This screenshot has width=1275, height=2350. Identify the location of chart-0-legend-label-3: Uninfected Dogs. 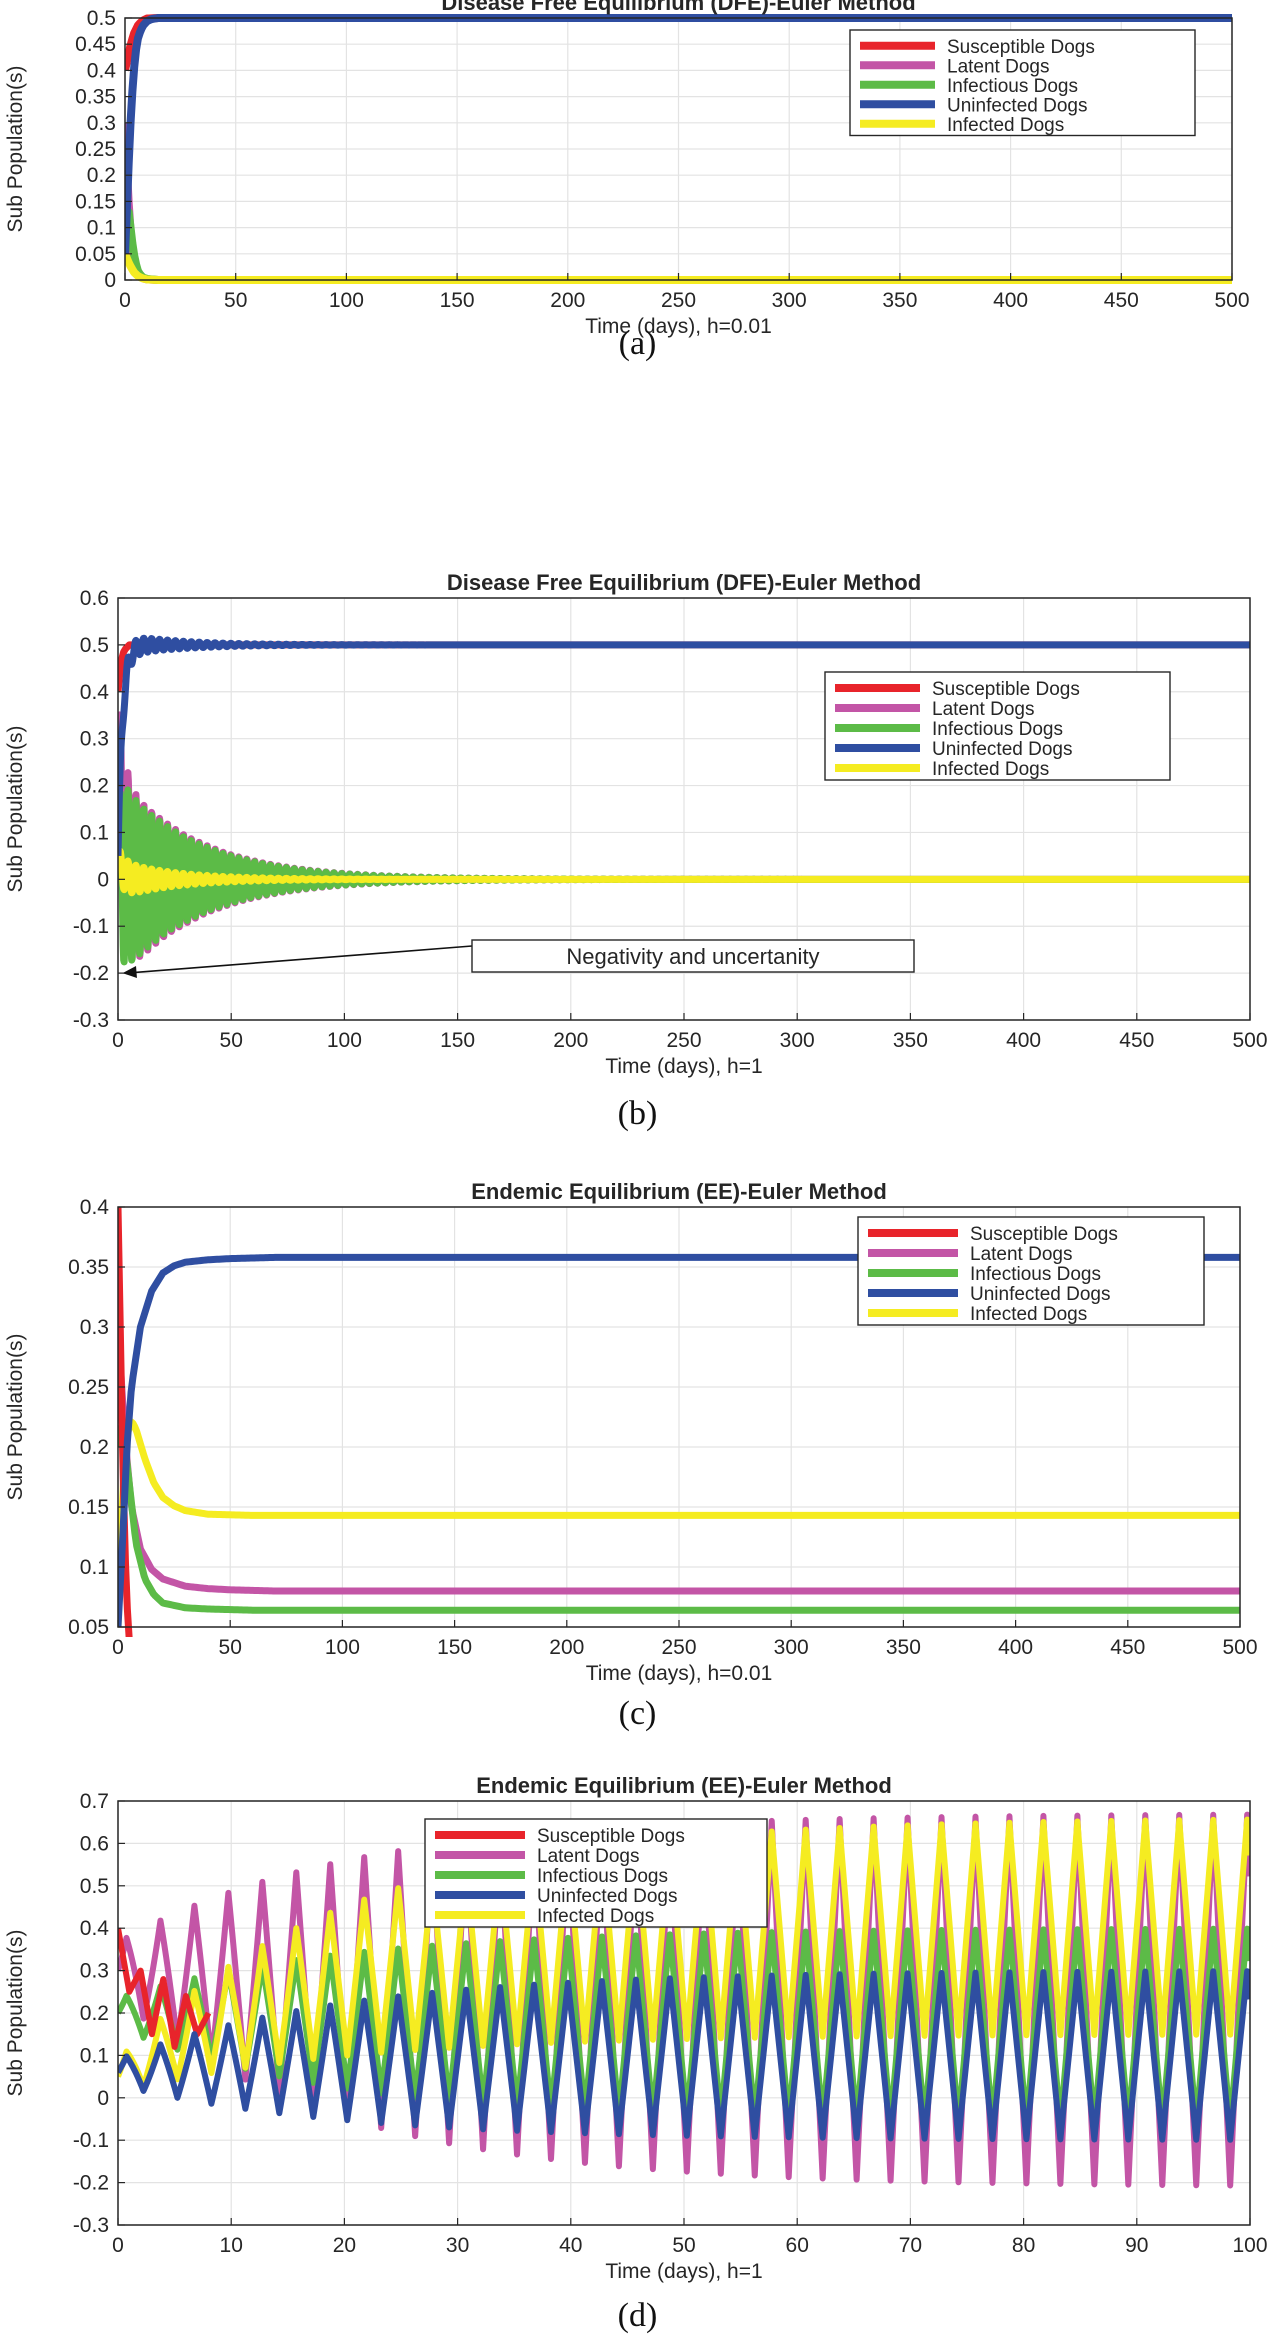
(1017, 105).